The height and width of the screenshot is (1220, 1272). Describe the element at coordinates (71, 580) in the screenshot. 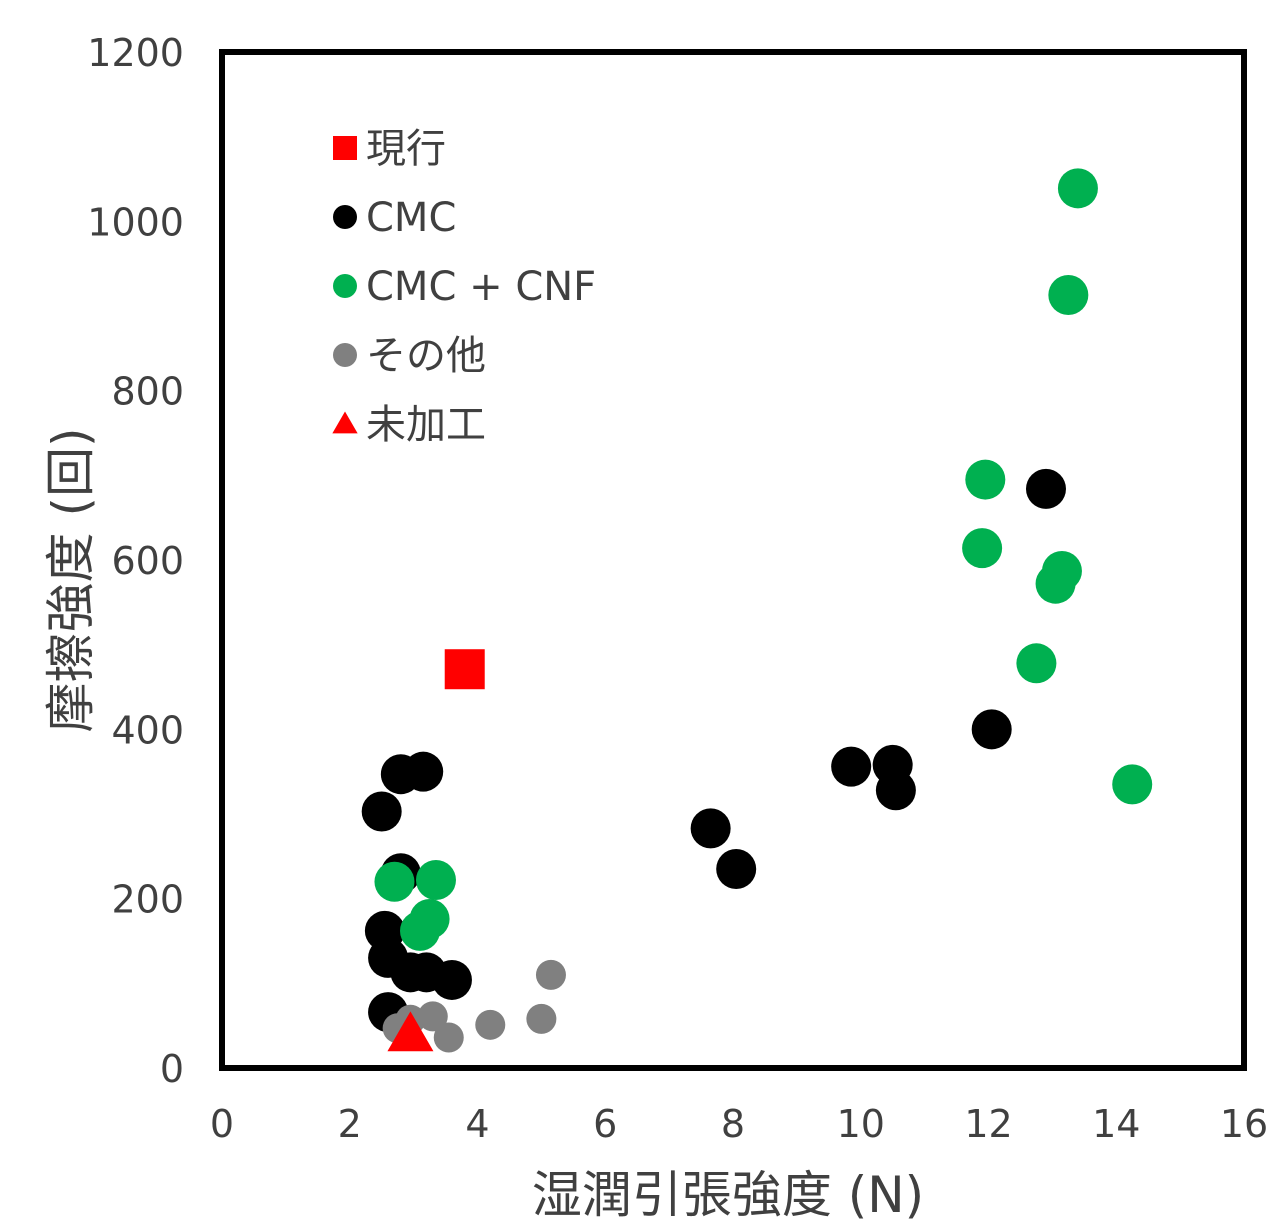

I see `y-axis-title: 摩擦強度 (回)` at that location.